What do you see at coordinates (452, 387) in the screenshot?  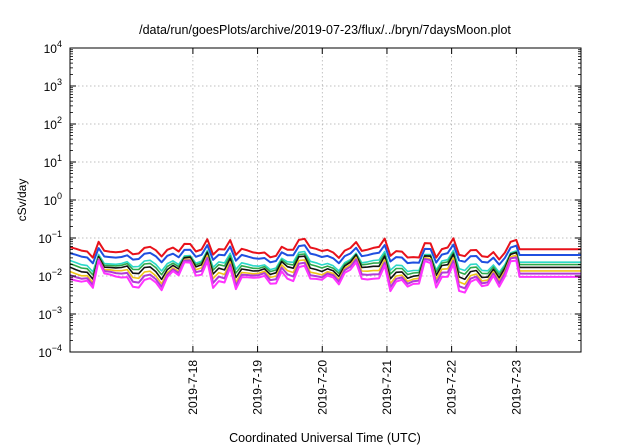 I see `x-tick-label: 2019-7-22` at bounding box center [452, 387].